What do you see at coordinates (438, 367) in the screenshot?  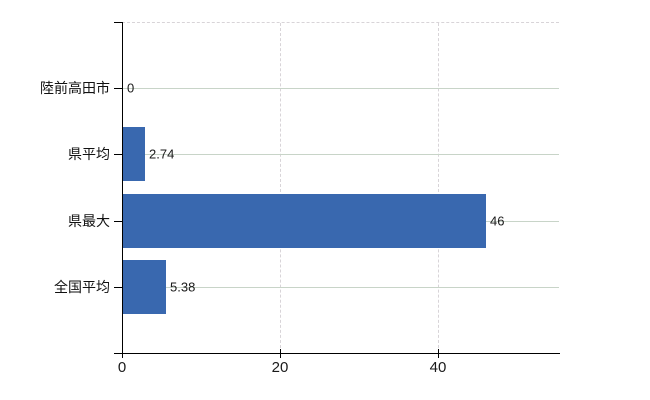 I see `x-axis-tick-label: 40` at bounding box center [438, 367].